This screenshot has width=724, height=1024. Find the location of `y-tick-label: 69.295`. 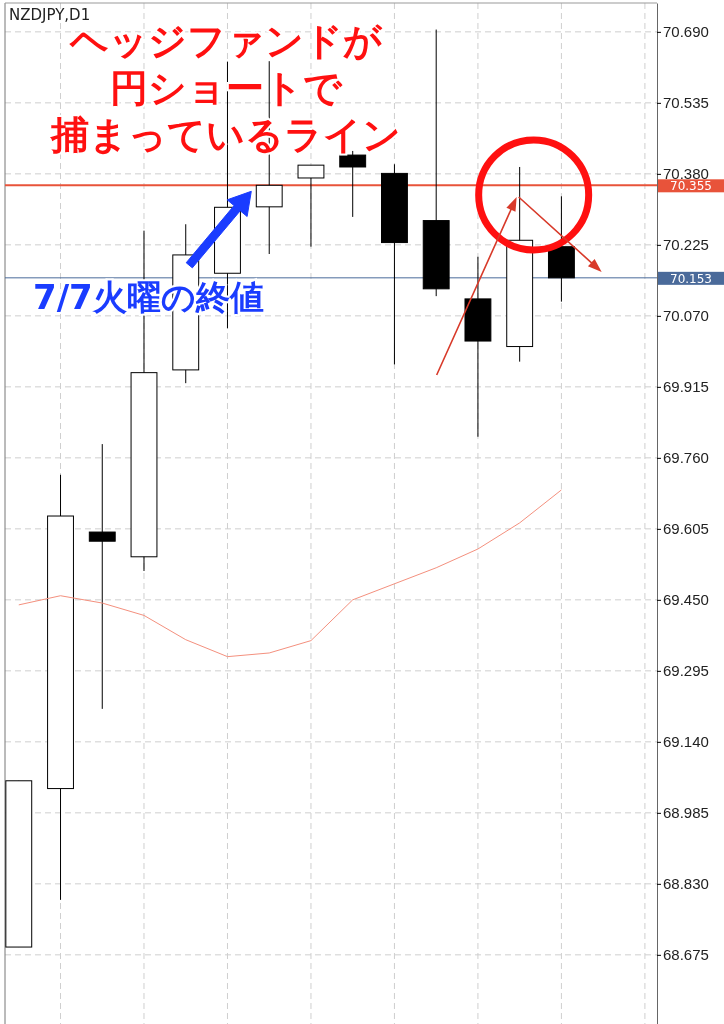

y-tick-label: 69.295 is located at coordinates (686, 671).